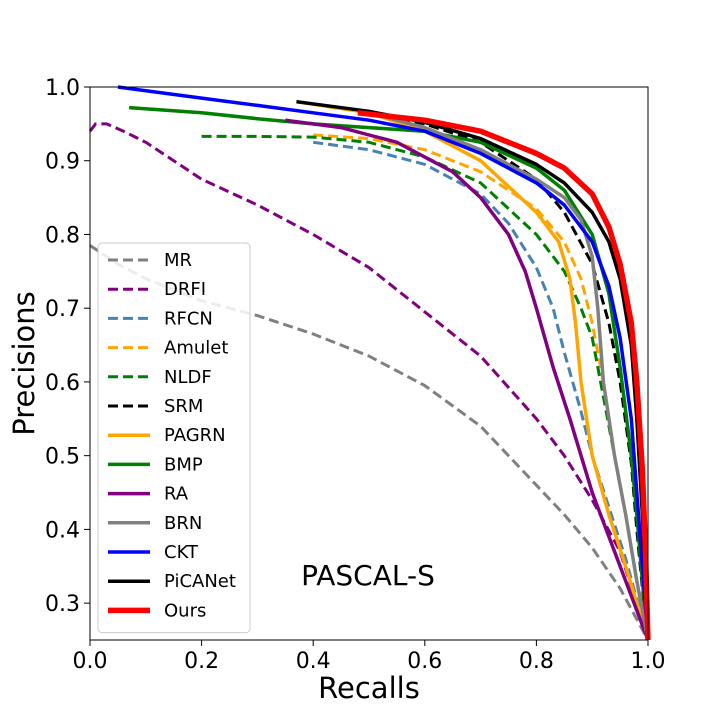  I want to click on x-tick-label: 0.2, so click(201, 661).